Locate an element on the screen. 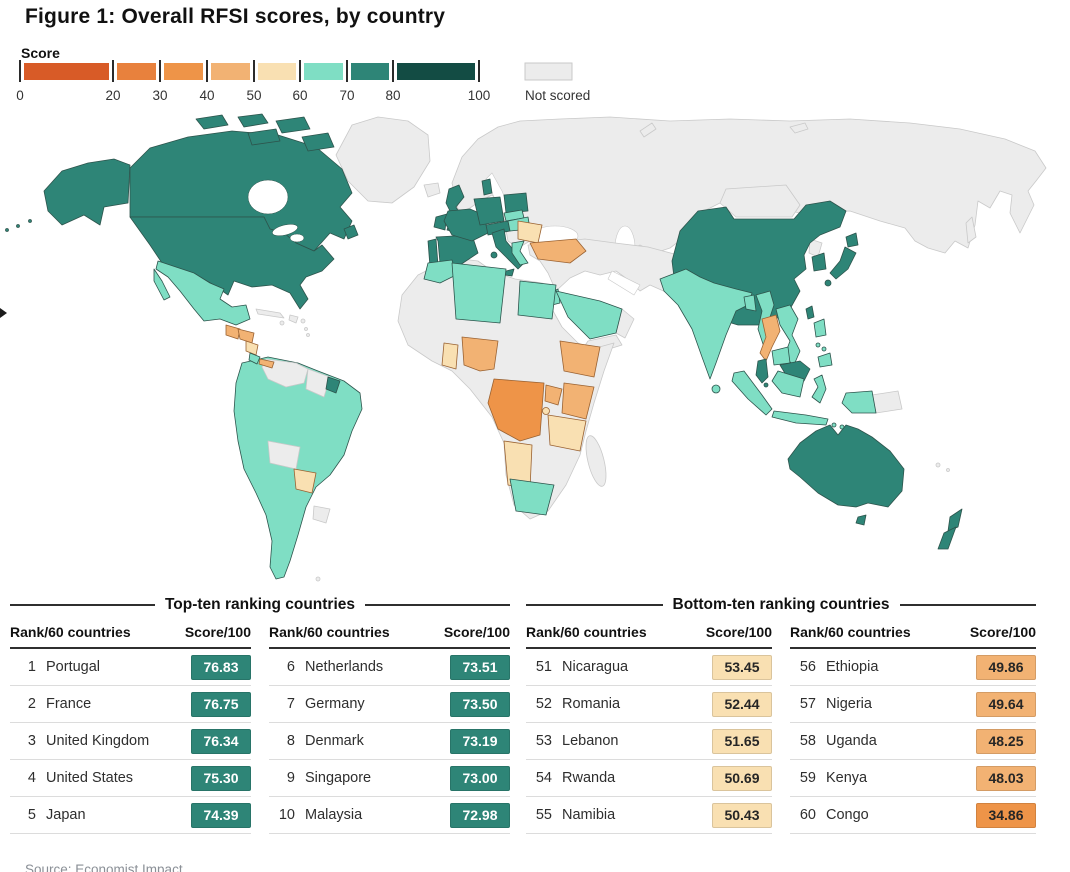  score-badge: 73.00 is located at coordinates (480, 778).